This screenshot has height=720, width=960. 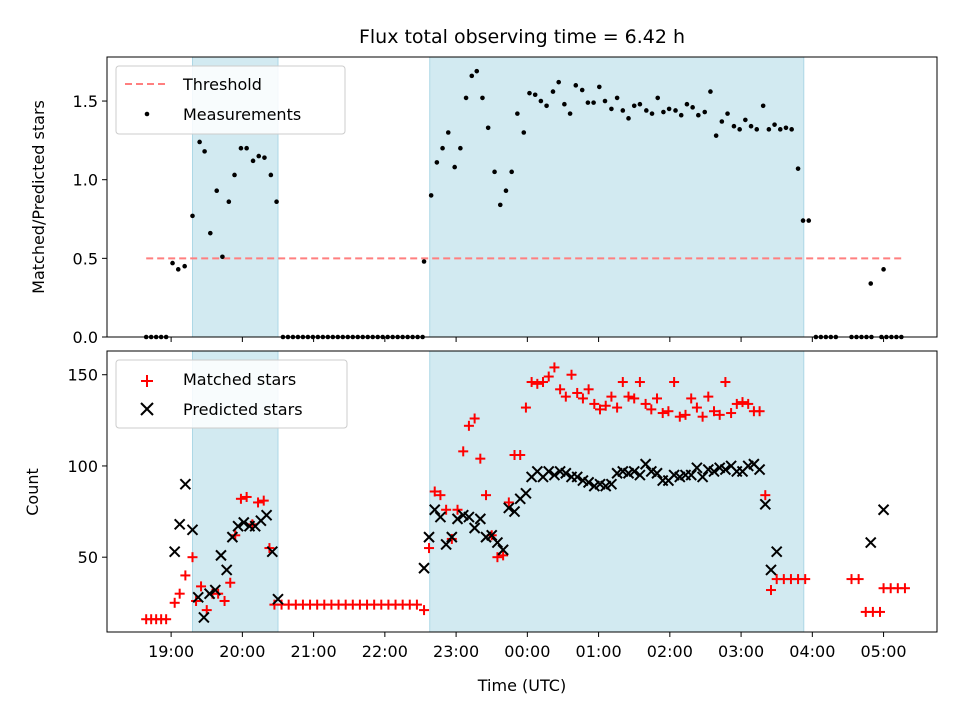 I want to click on bottom-y-ticks: 50 100 150, so click(x=87, y=466).